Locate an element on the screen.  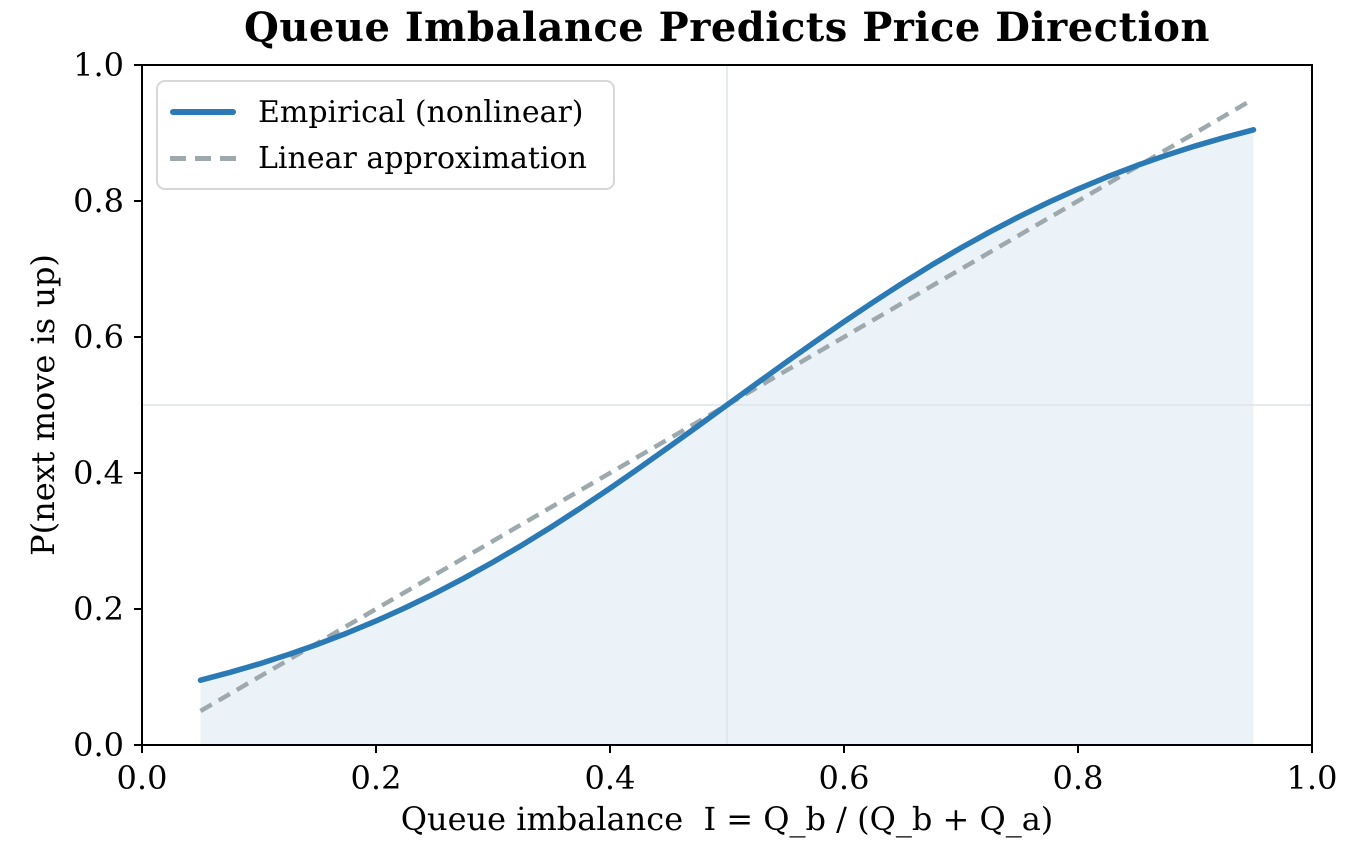
y-tick-label: 0.0 is located at coordinates (98, 745).